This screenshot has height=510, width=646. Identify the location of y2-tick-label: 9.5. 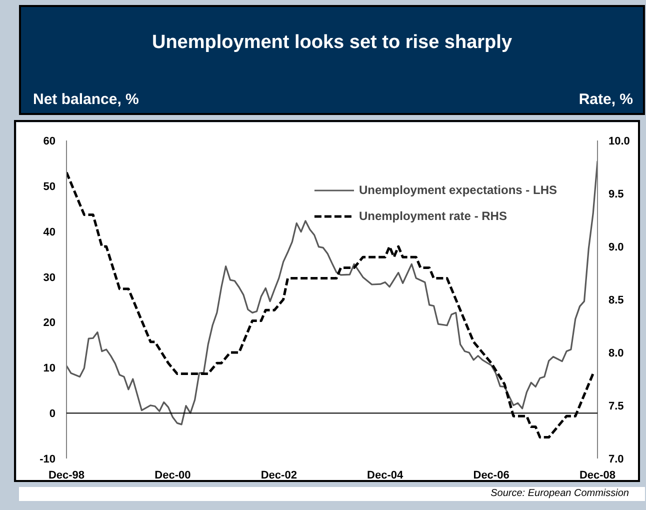
(616, 194).